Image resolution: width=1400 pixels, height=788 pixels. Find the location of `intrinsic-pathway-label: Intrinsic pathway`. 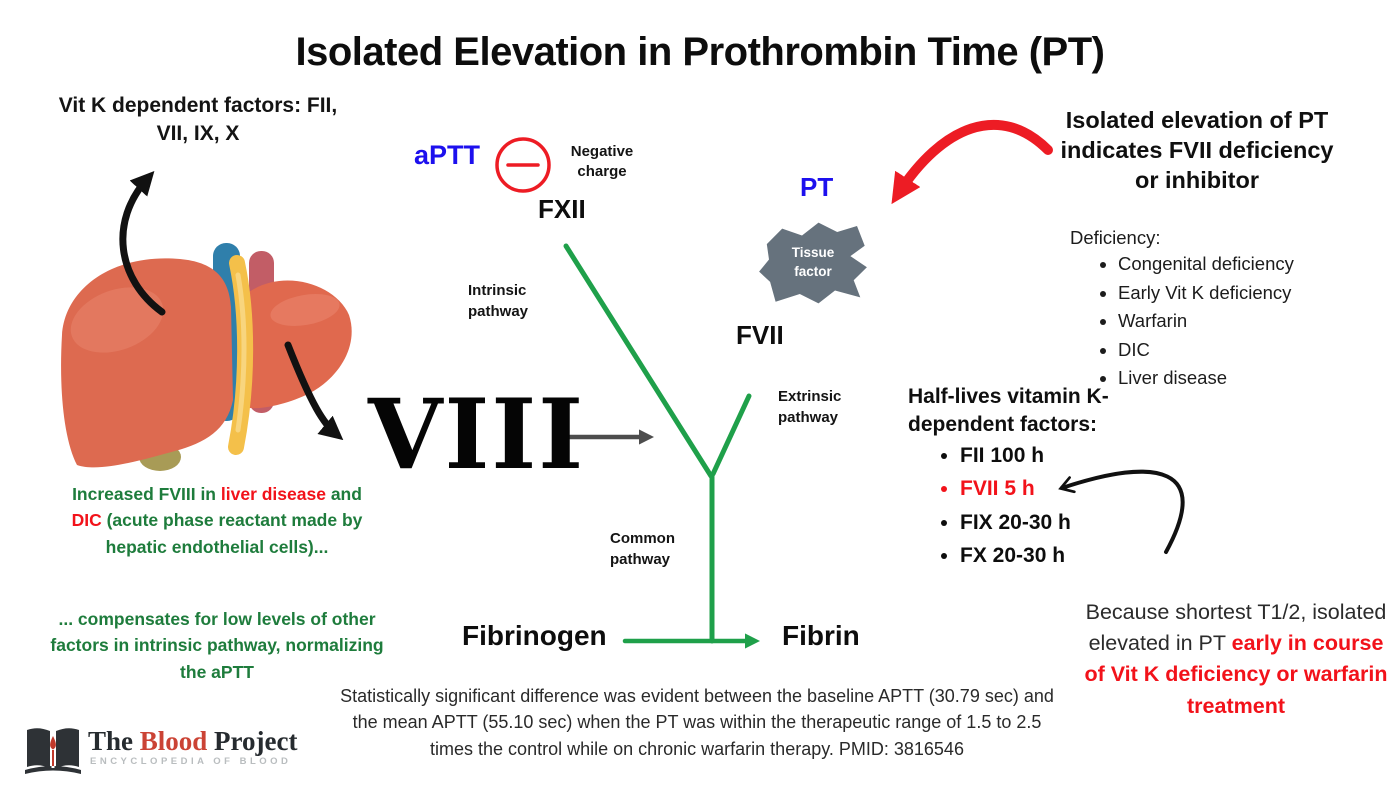

intrinsic-pathway-label: Intrinsic pathway is located at coordinates (498, 301).